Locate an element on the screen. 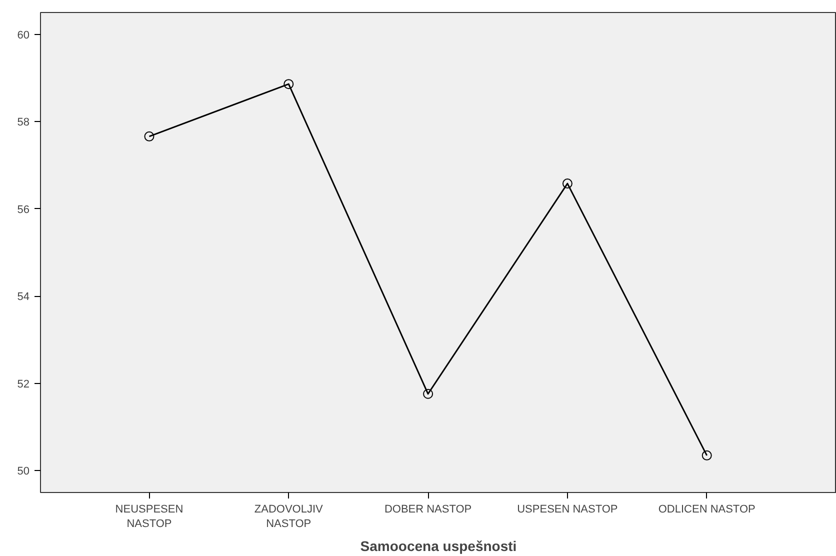 This screenshot has width=836, height=556. x-tick-label: ODLICEN NASTOP is located at coordinates (707, 510).